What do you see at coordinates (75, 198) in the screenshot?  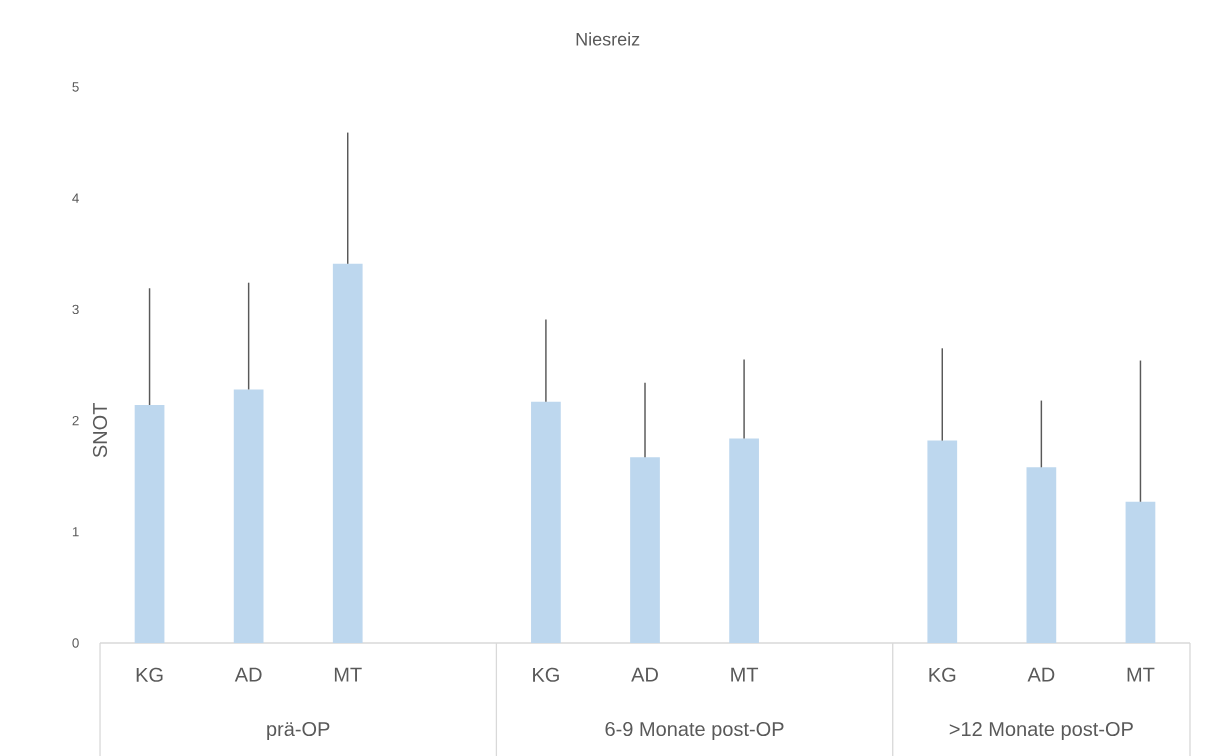 I see `y-tick-label: 4` at bounding box center [75, 198].